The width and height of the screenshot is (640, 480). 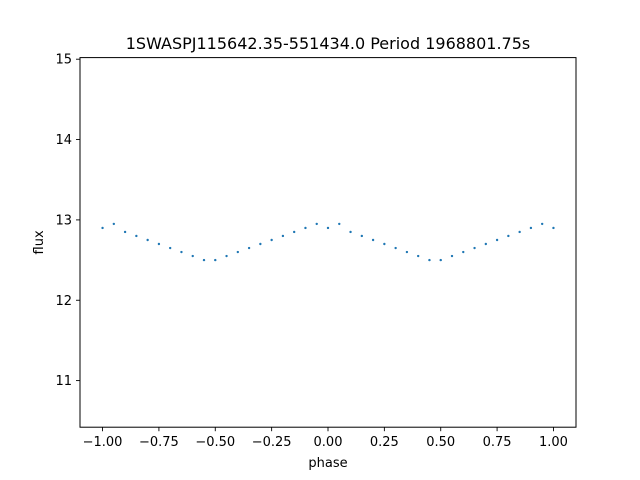 What do you see at coordinates (215, 442) in the screenshot?
I see `x-tick-label: −0.50` at bounding box center [215, 442].